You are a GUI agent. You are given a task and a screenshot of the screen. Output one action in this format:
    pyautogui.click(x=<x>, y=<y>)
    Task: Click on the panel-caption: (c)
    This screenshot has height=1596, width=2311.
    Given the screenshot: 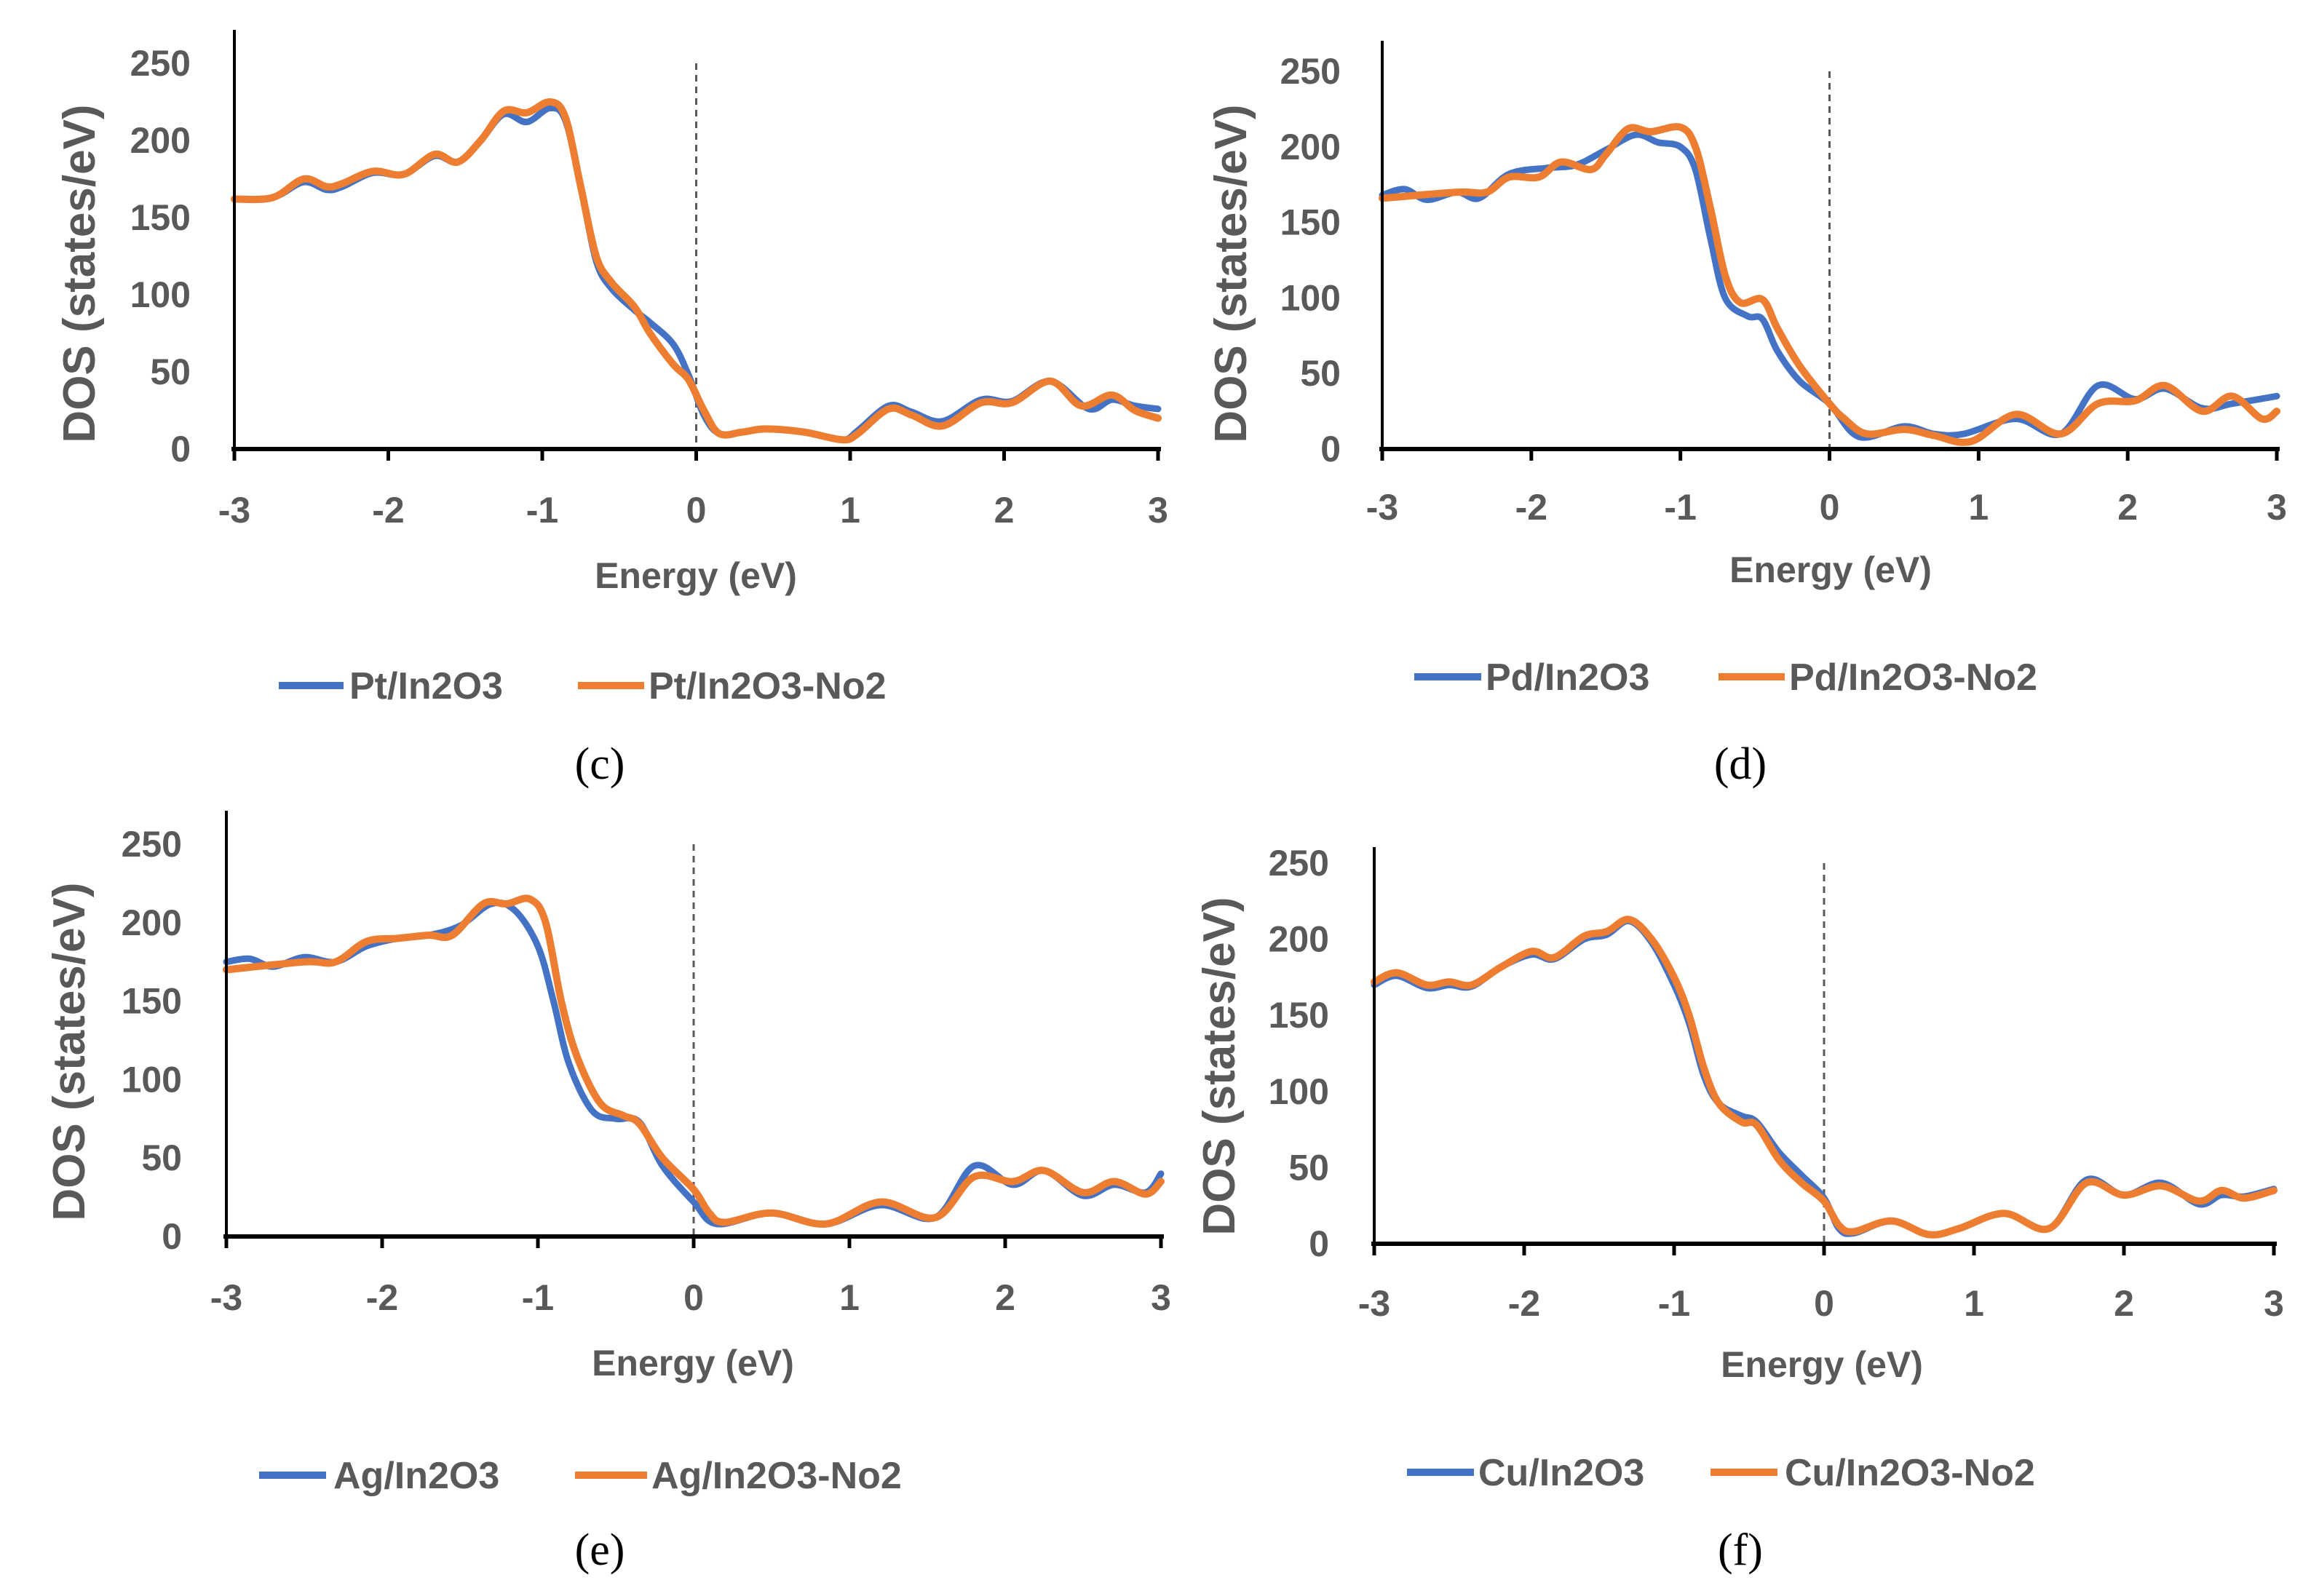 What is the action you would take?
    pyautogui.click(x=600, y=764)
    